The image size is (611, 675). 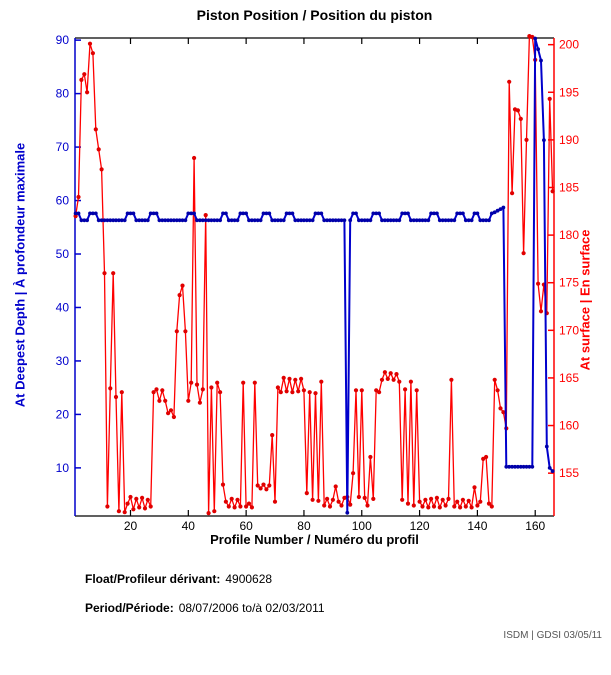 I want to click on float-value: 4900628, so click(x=249, y=579).